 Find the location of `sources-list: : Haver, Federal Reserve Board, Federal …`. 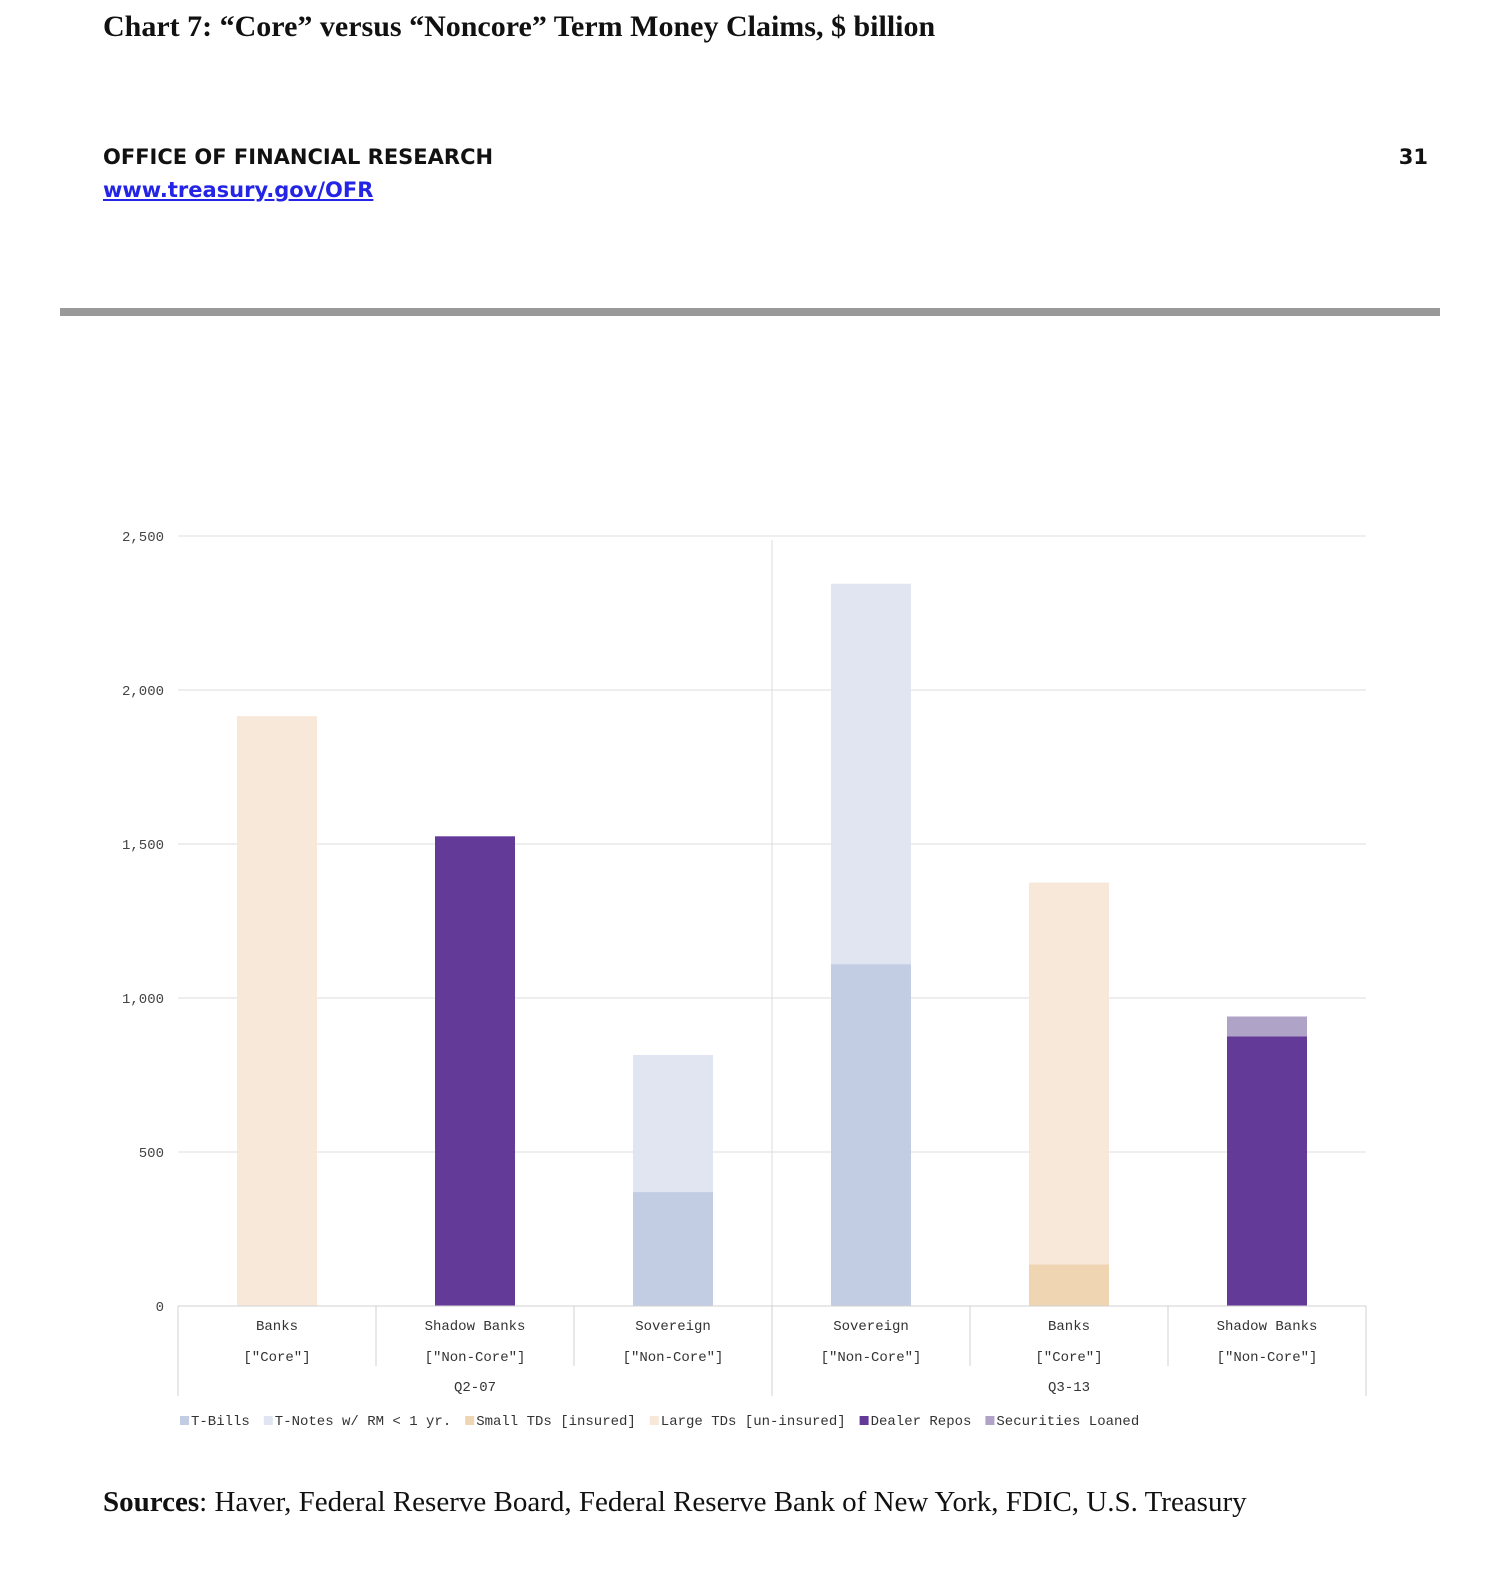

sources-list: : Haver, Federal Reserve Board, Federal … is located at coordinates (723, 1502).